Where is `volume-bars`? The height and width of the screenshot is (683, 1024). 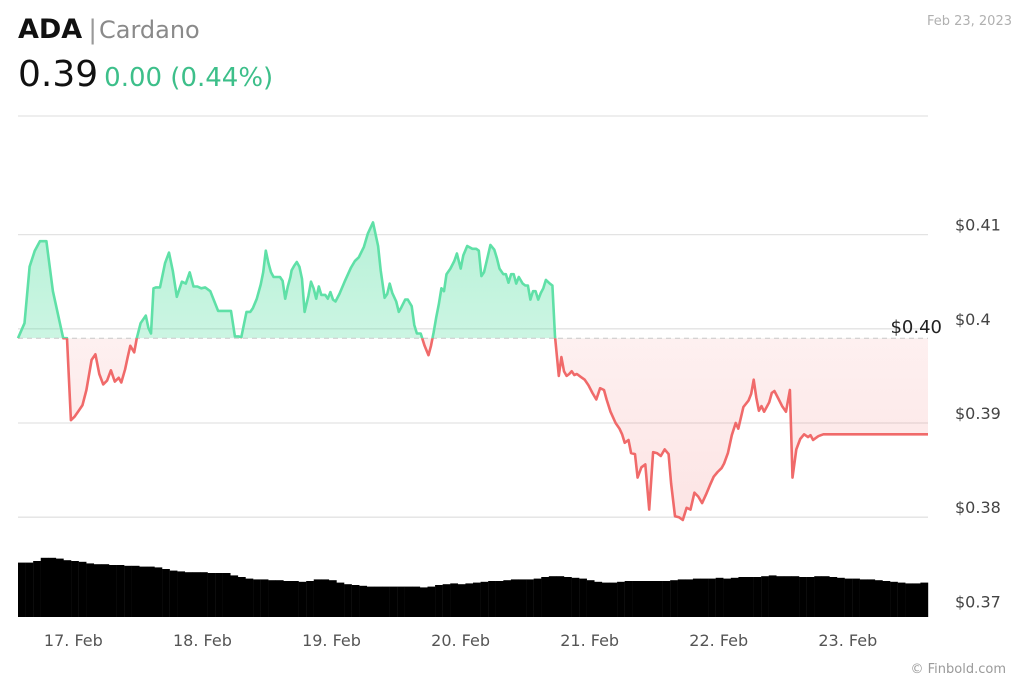 volume-bars is located at coordinates (473, 587).